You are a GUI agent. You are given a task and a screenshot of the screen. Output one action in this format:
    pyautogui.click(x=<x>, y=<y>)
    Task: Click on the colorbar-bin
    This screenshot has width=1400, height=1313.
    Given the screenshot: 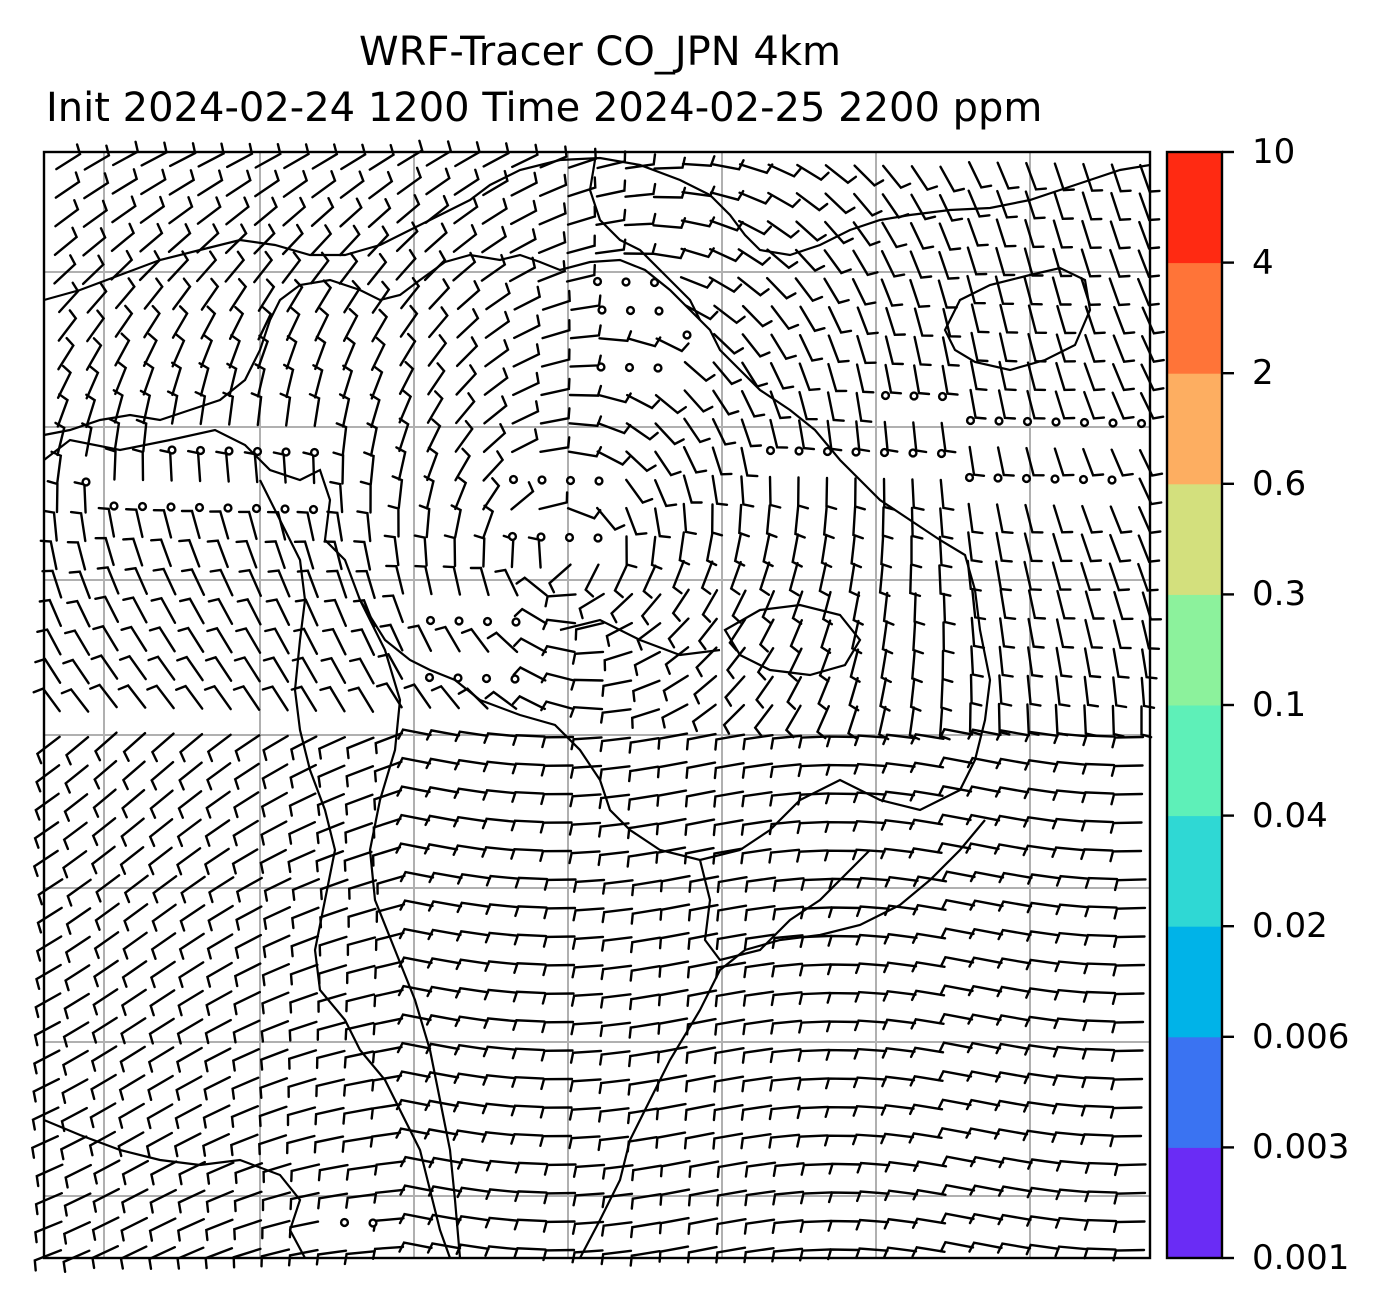 What is the action you would take?
    pyautogui.click(x=1194, y=1092)
    